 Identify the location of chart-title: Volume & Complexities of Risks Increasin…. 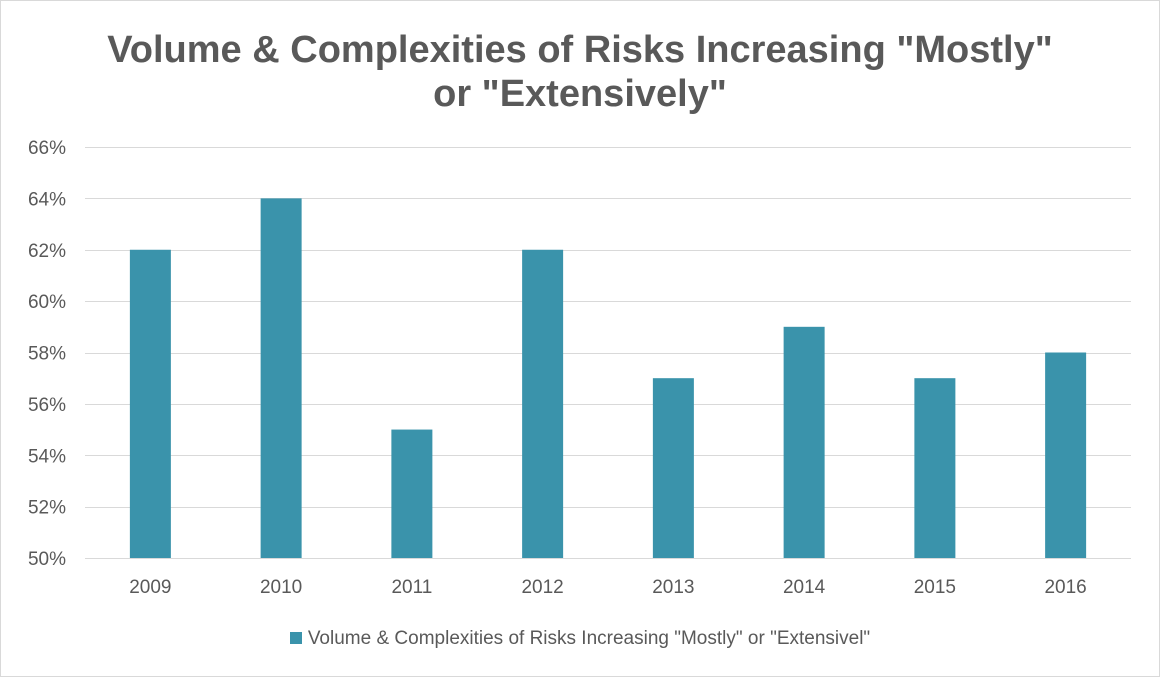
(580, 72).